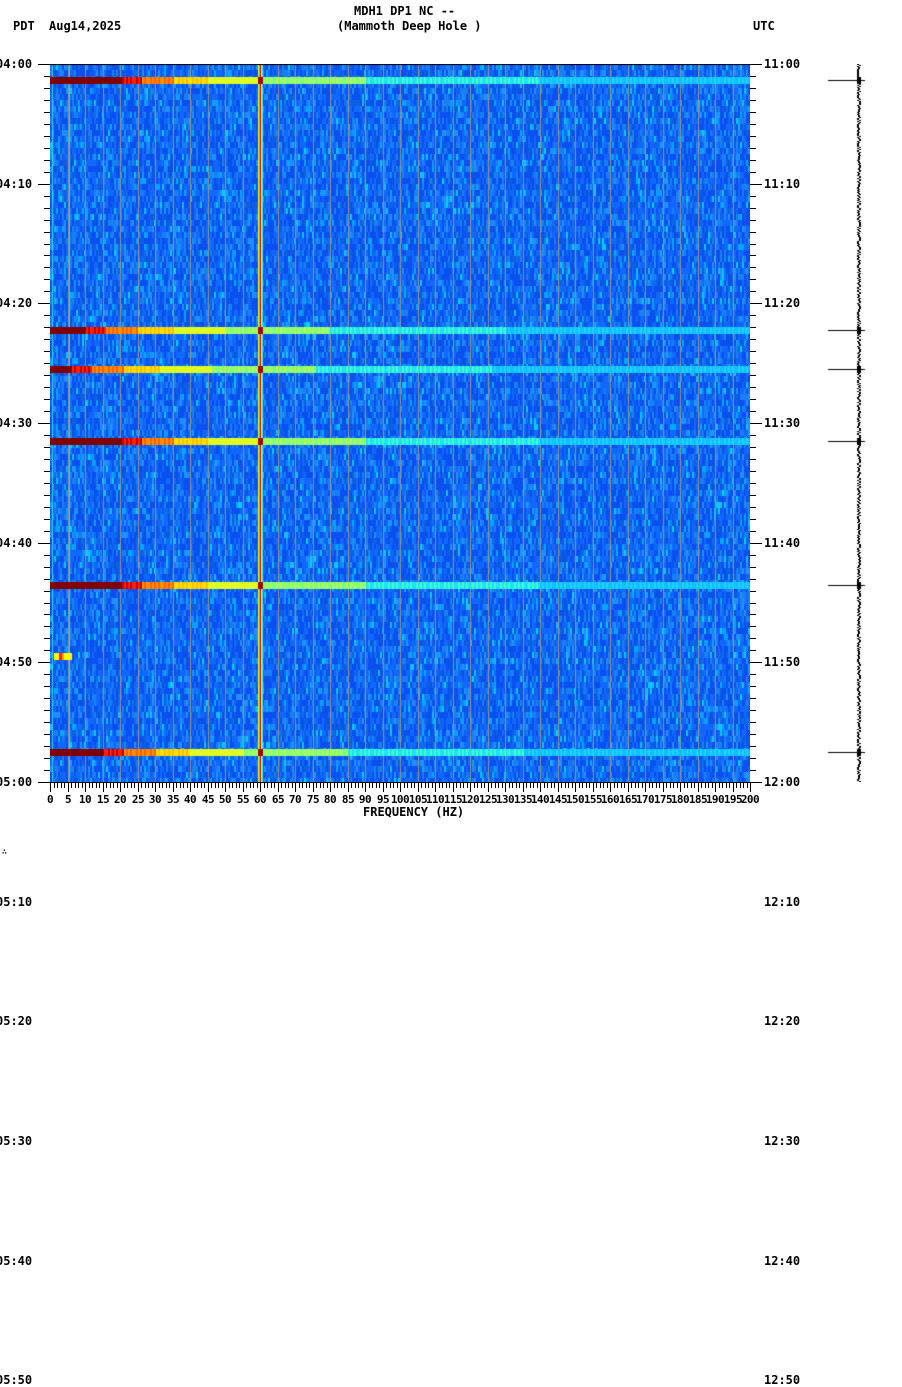 This screenshot has height=1387, width=902. I want to click on x-tick-label: 175, so click(663, 799).